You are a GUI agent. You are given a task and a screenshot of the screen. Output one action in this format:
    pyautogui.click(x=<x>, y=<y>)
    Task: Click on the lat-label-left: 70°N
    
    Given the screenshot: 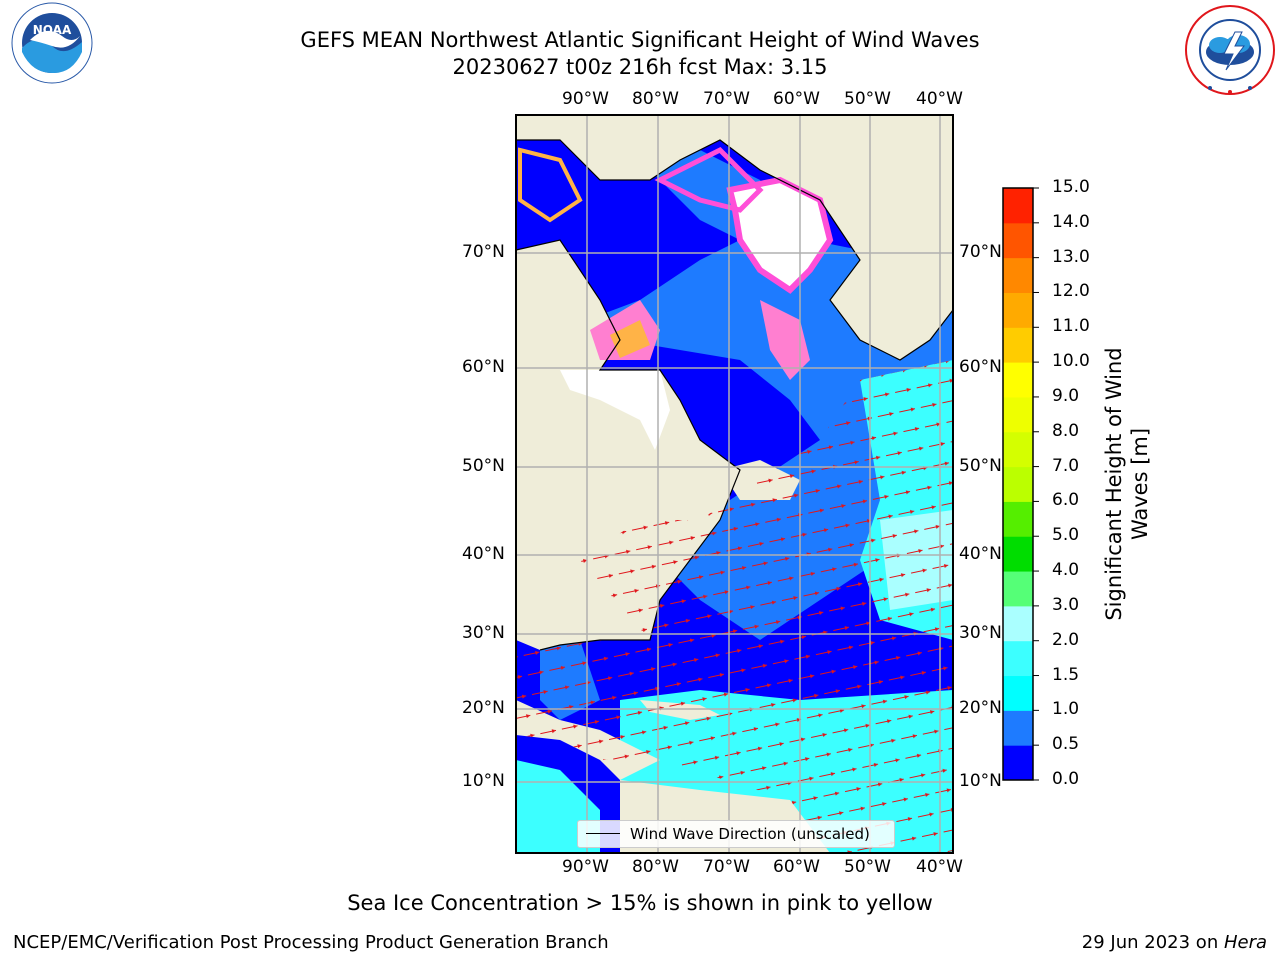 What is the action you would take?
    pyautogui.click(x=483, y=252)
    